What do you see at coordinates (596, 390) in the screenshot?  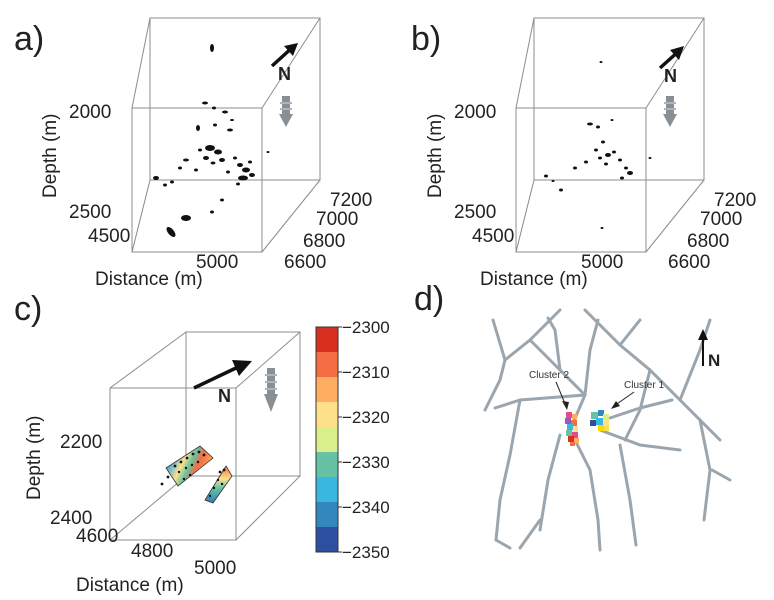 I see `panel-d-cluster-labels: Cluster 2 Cluster 1` at bounding box center [596, 390].